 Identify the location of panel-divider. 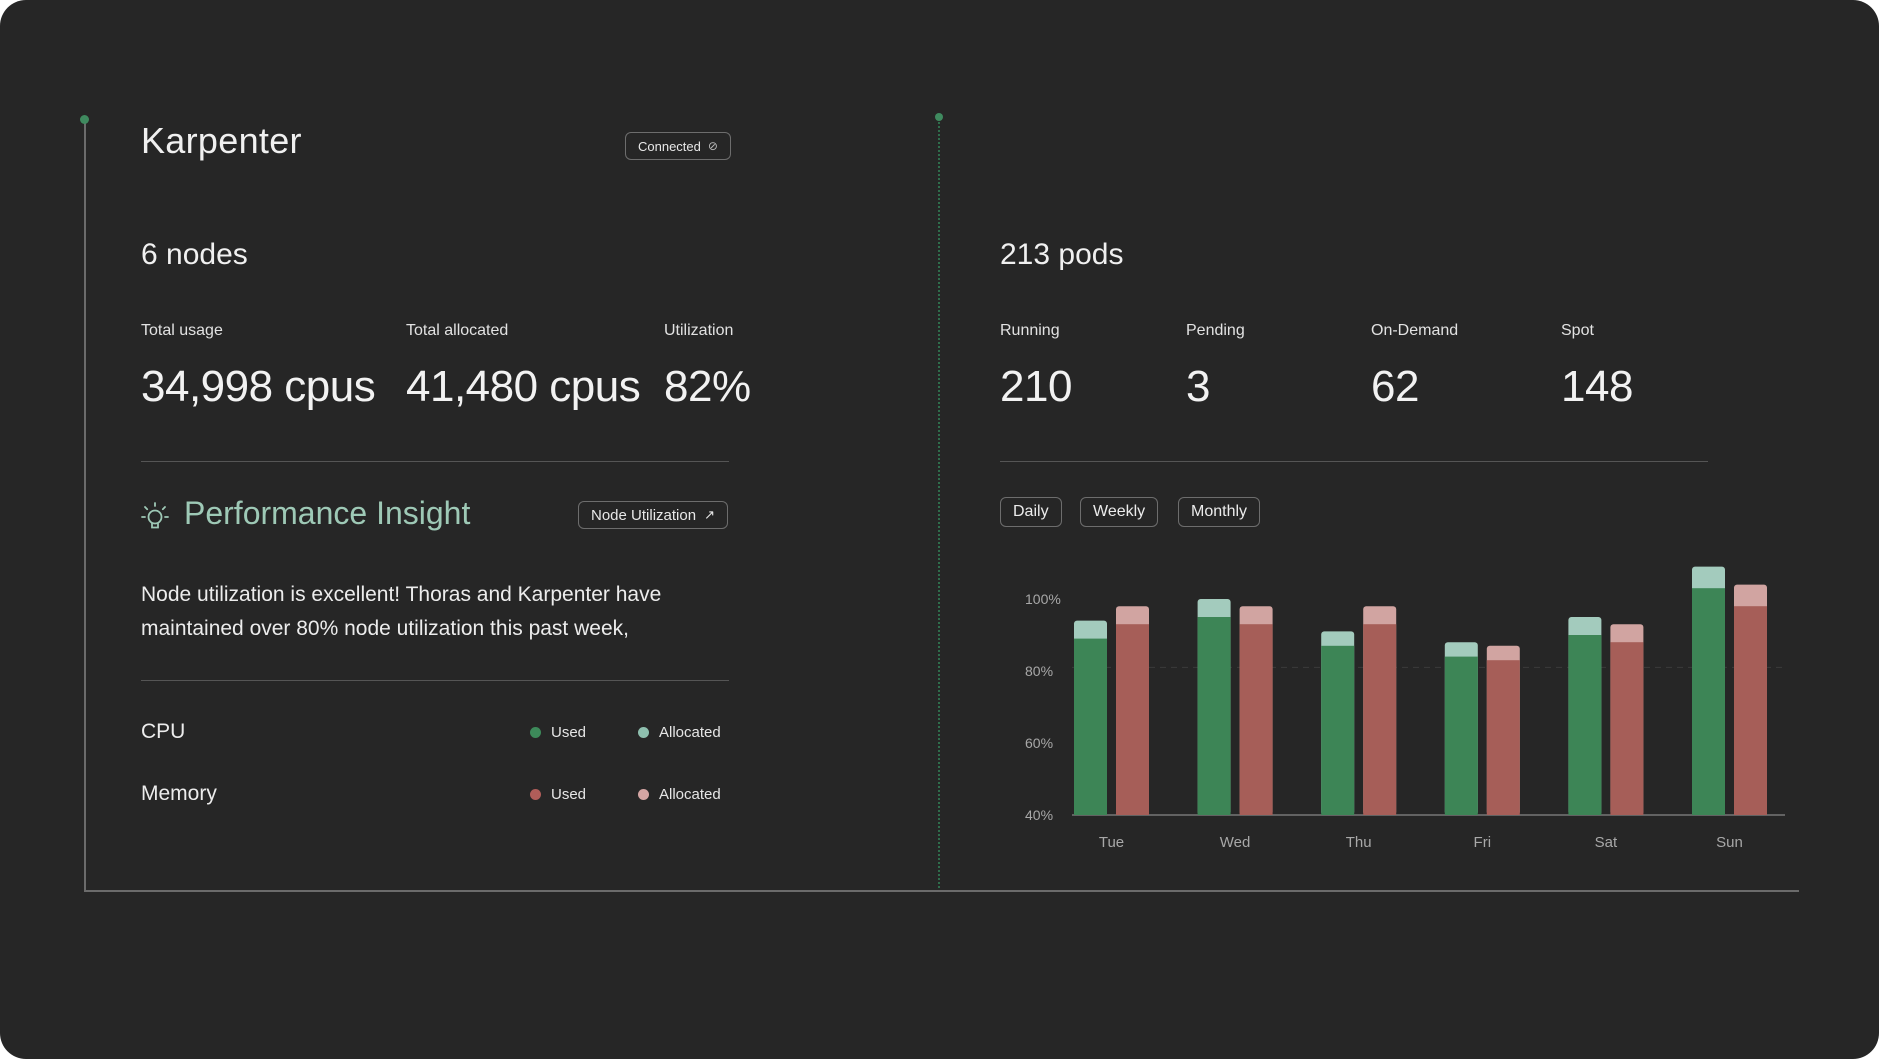
(939, 503).